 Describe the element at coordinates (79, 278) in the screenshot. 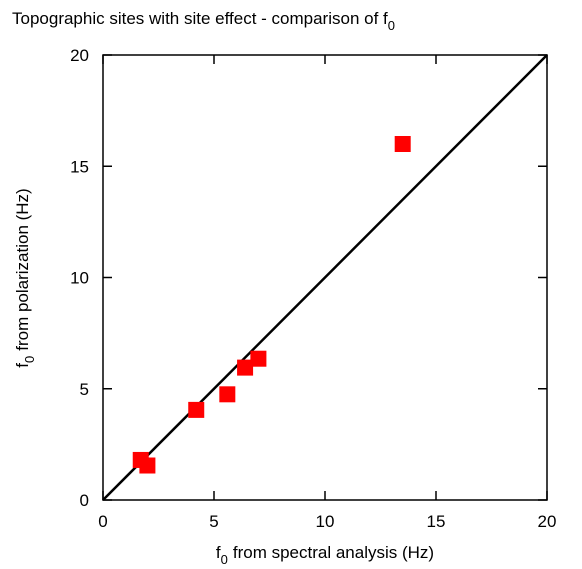

I see `y-tick-label: 10` at that location.